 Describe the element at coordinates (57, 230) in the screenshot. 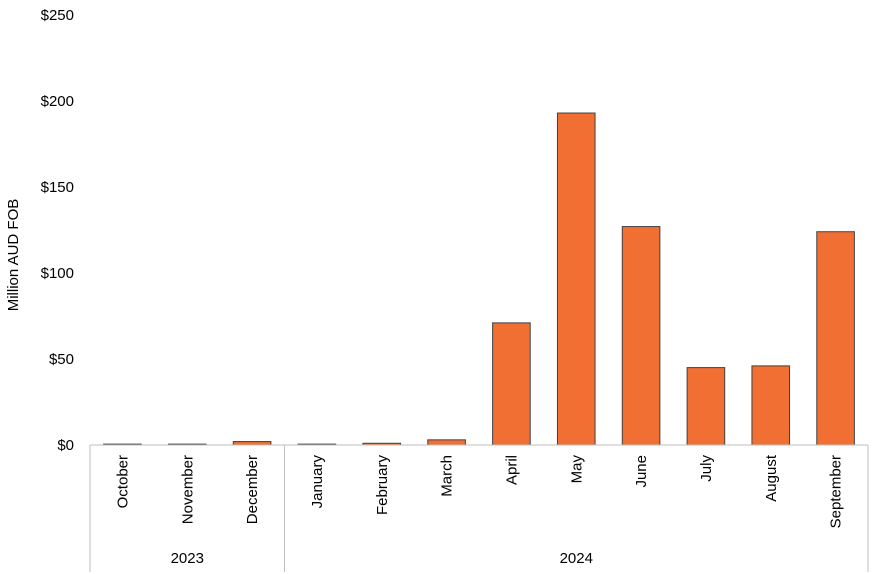

I see `y-axis: $0 $50 $100 $150 $200 $250` at that location.